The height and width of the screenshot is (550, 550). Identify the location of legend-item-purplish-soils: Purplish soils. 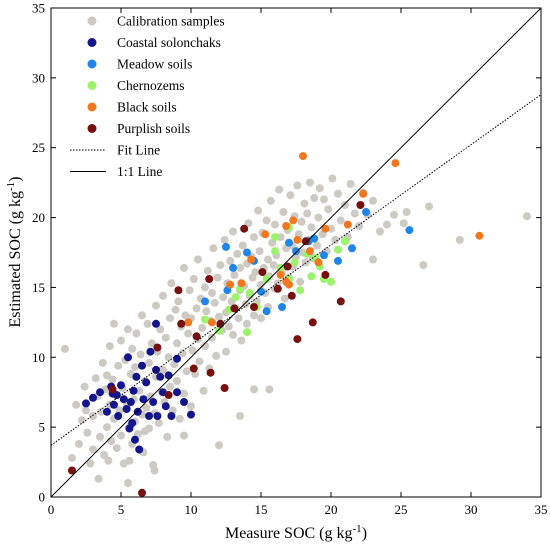
(138, 128).